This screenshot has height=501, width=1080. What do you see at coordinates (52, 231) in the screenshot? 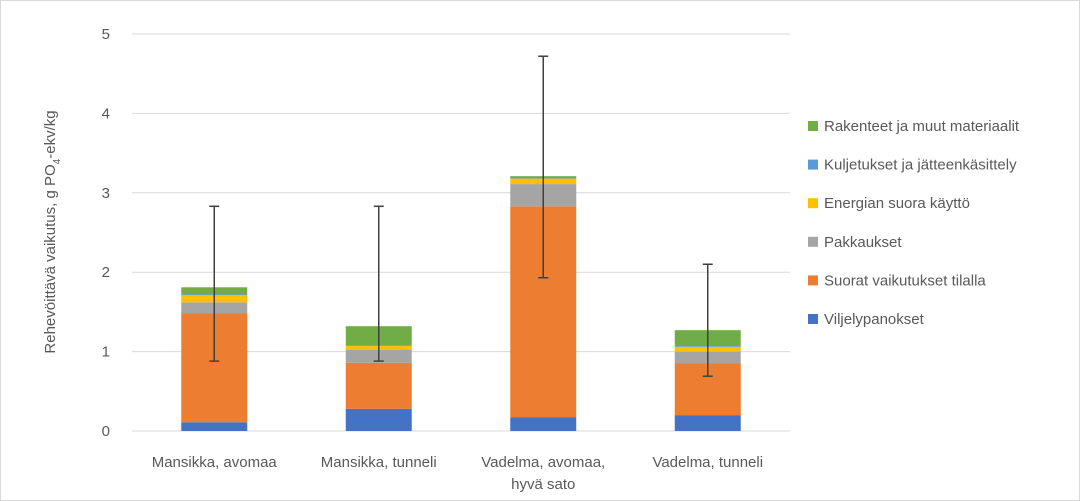
I see `y-axis-title: Rehevöittävä vaikutus, g PO4-ekv/kg` at bounding box center [52, 231].